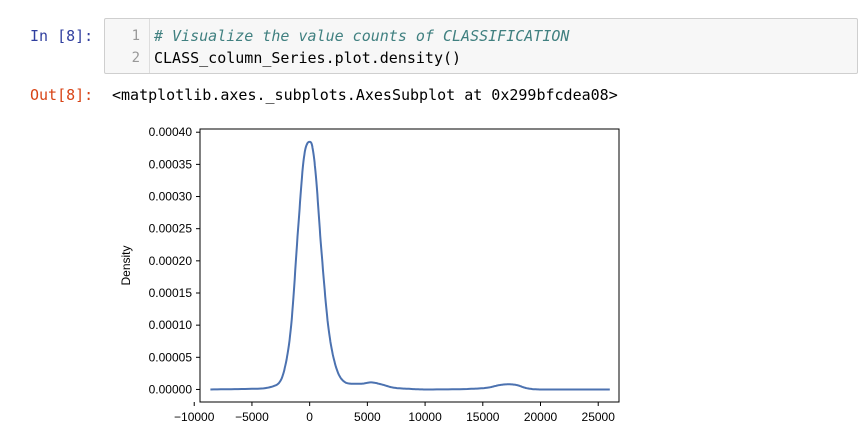  I want to click on y-tick-label: 0.00005, so click(171, 357).